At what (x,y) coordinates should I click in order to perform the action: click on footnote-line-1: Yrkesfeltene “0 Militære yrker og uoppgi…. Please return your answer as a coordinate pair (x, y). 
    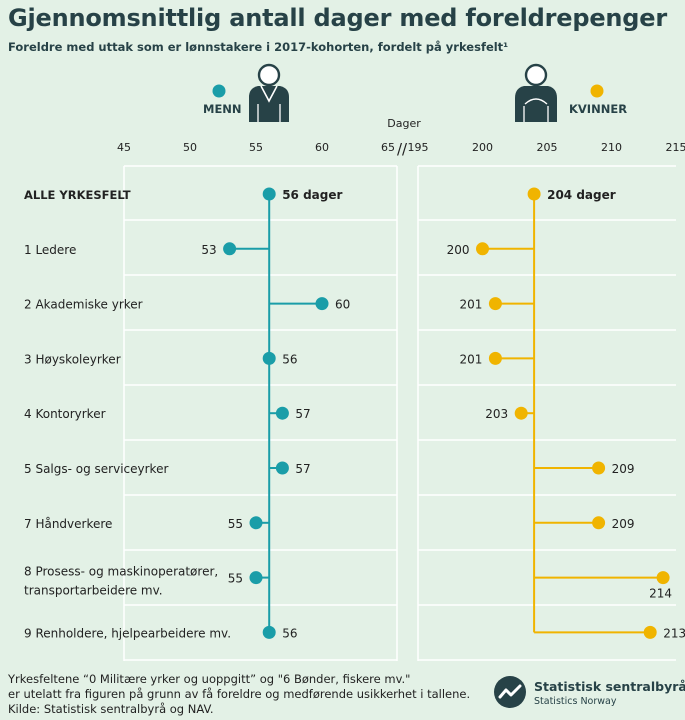
    Looking at the image, I should click on (209, 679).